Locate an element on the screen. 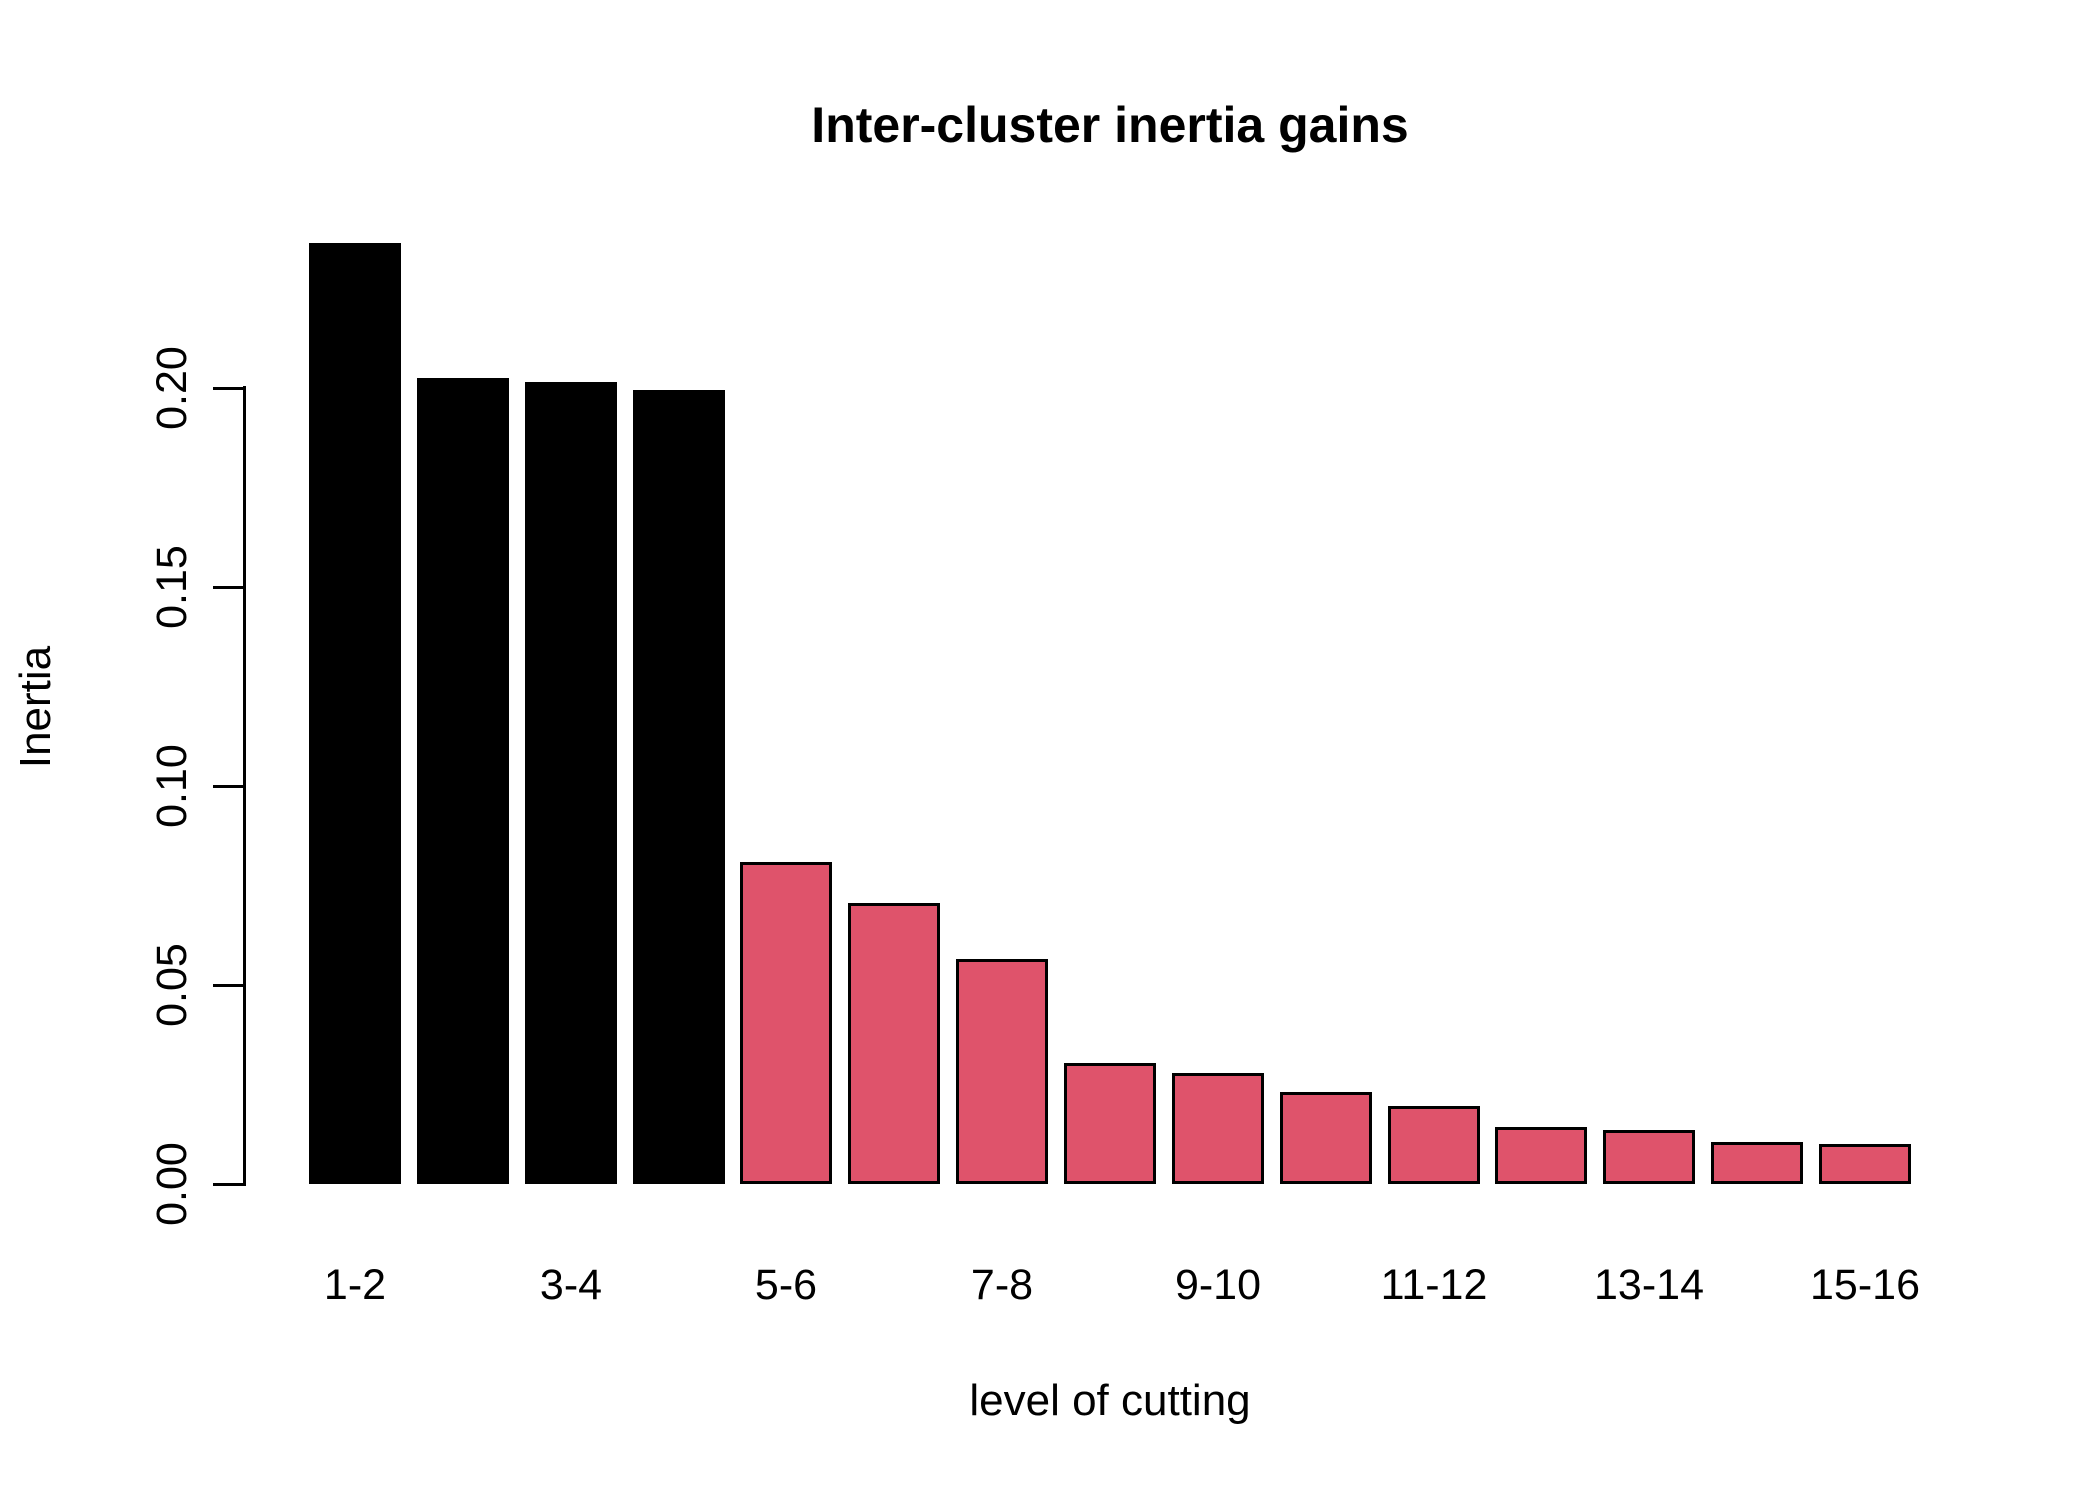 This screenshot has height=1500, width=2100. x-tick-label: 1-2 is located at coordinates (355, 1285).